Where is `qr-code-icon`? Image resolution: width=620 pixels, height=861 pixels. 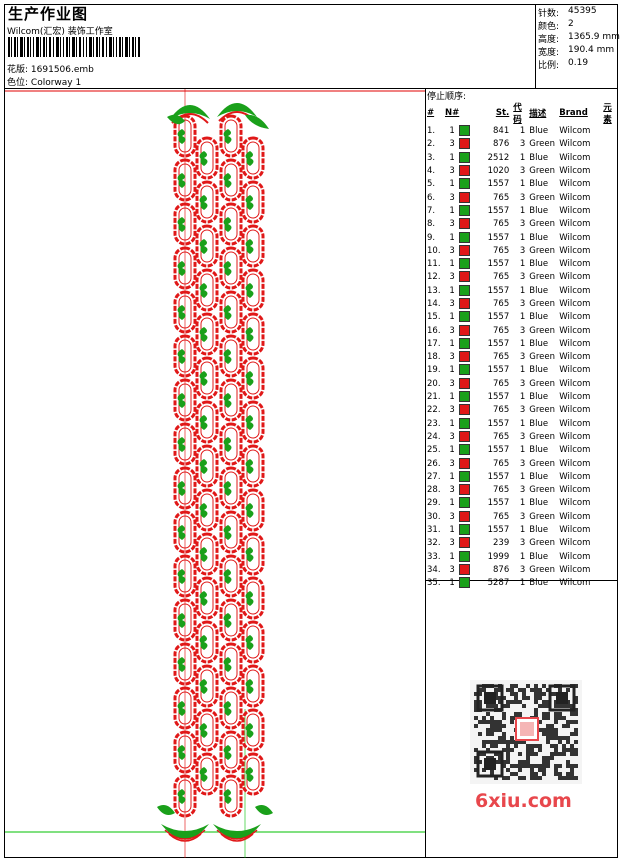 qr-code-icon is located at coordinates (526, 732).